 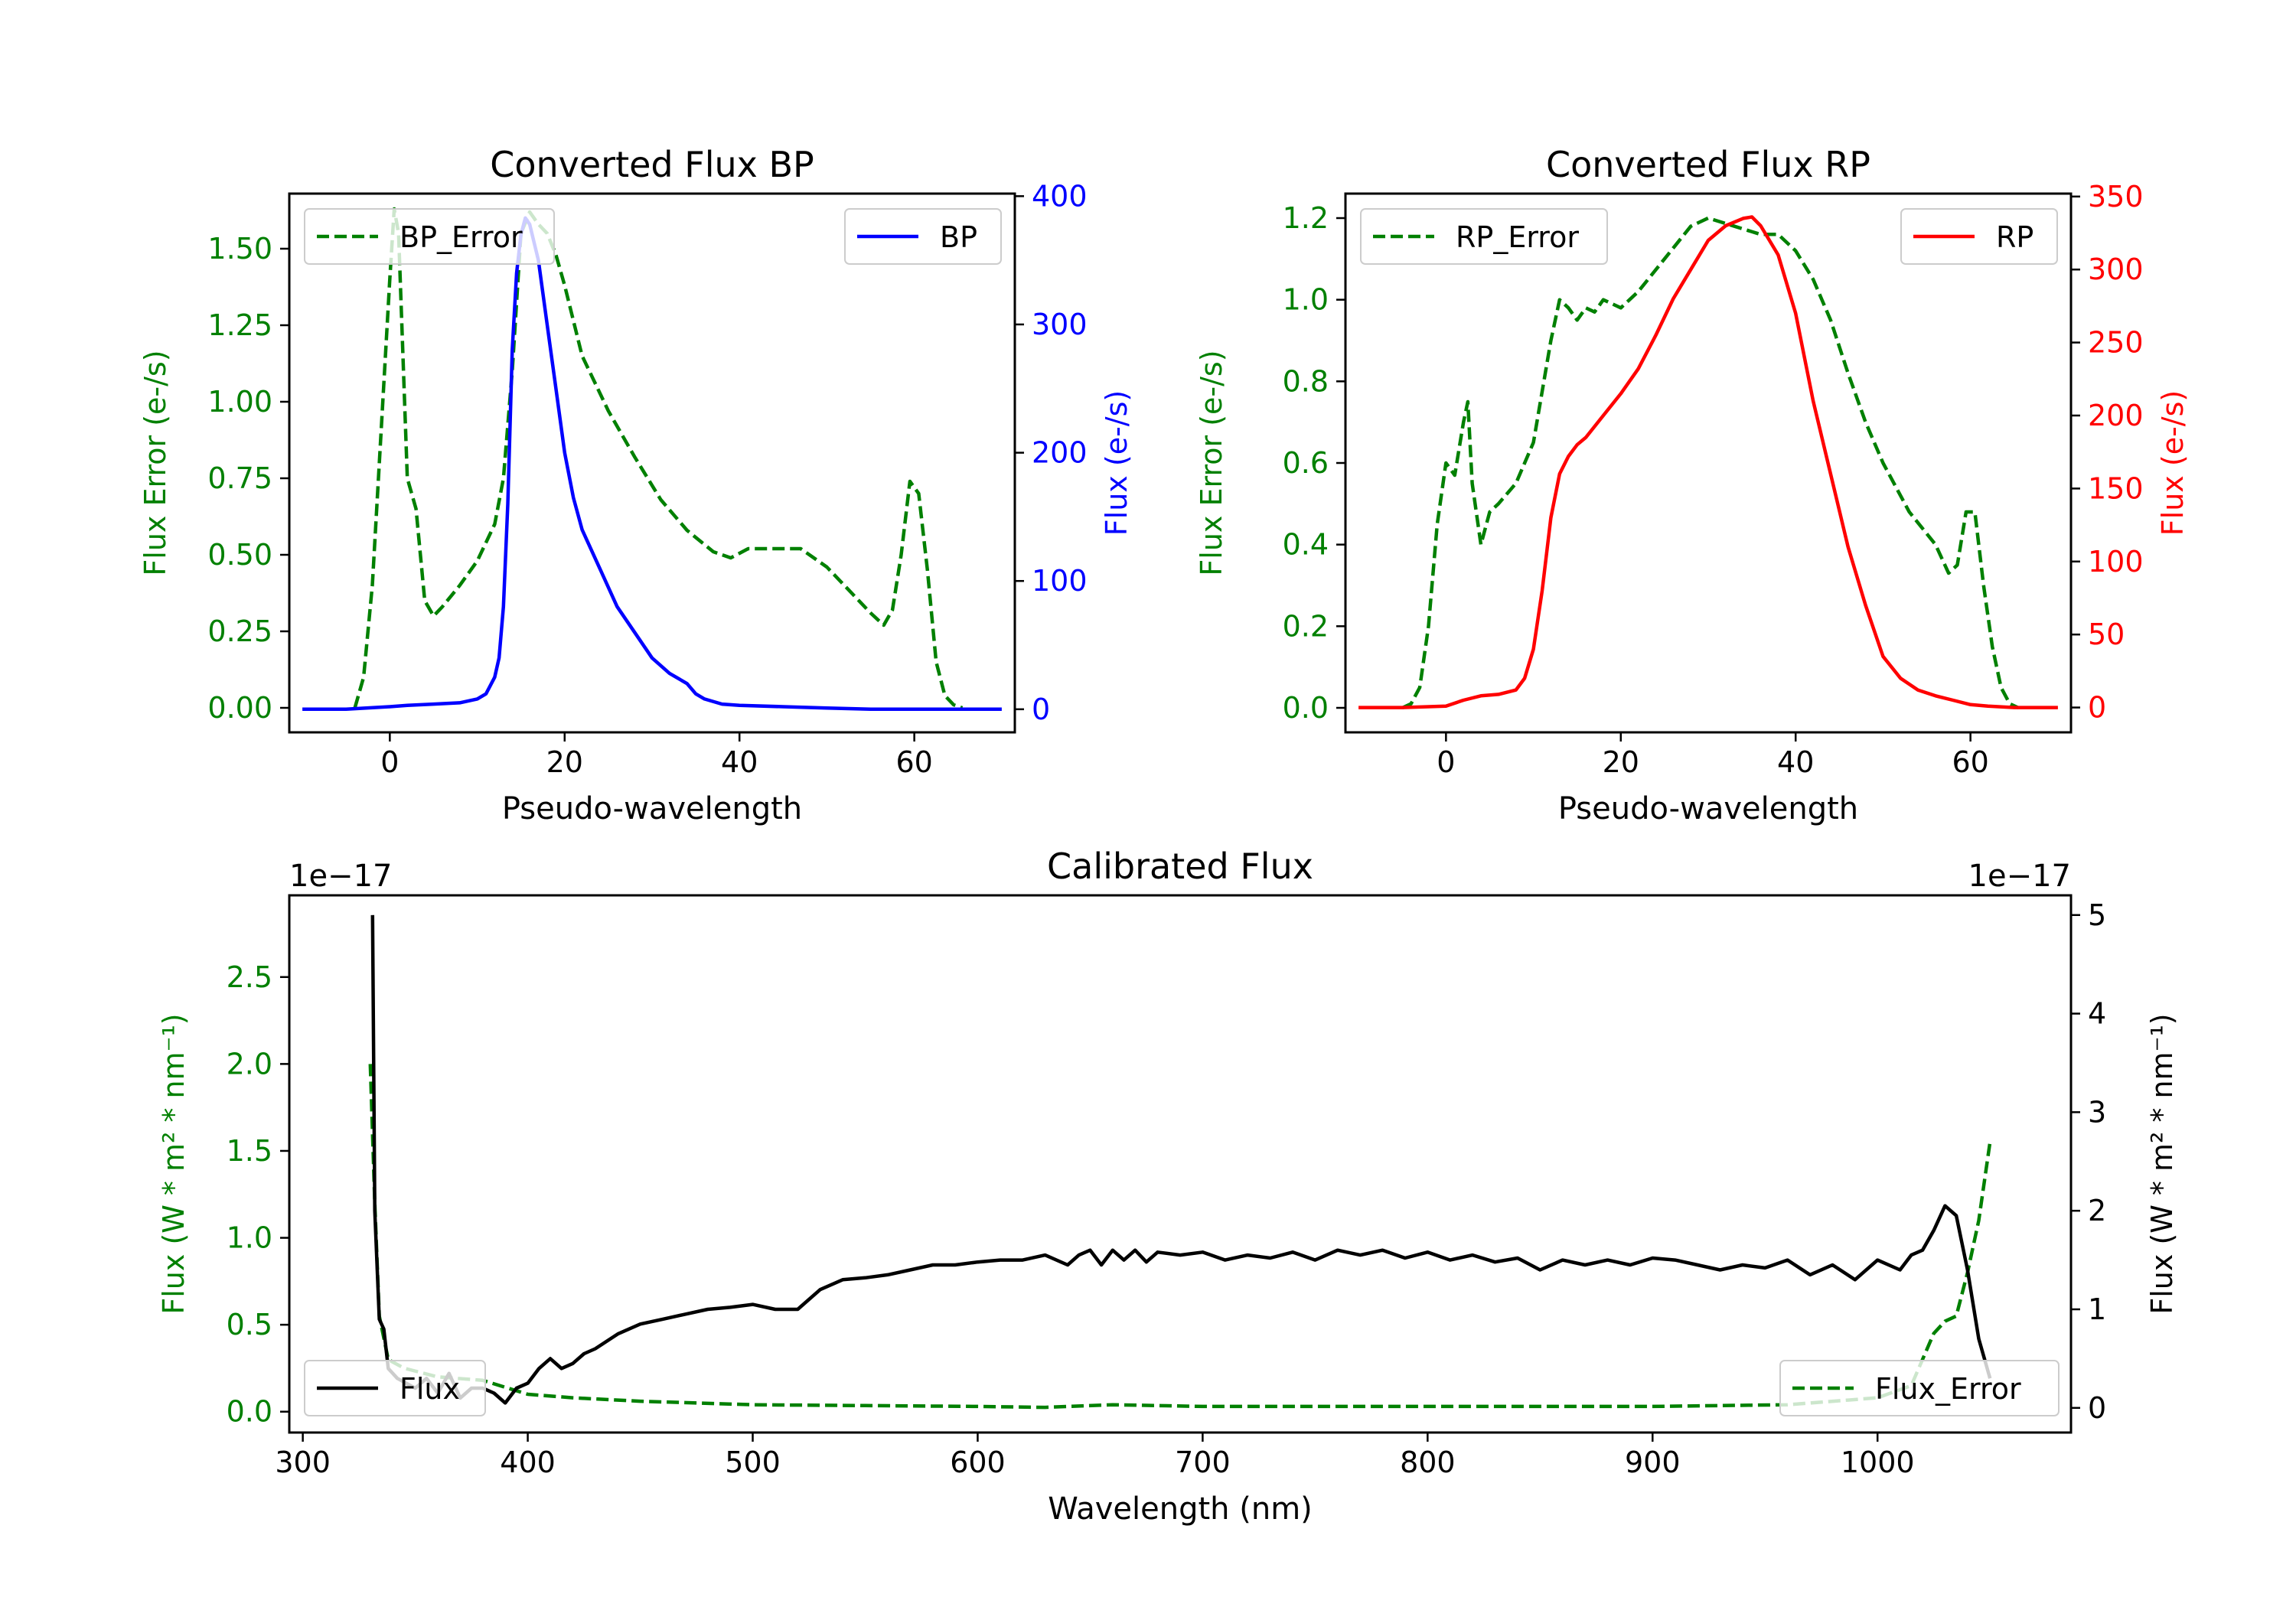 I want to click on x-axis-label: Wavelength (nm), so click(x=1180, y=1509).